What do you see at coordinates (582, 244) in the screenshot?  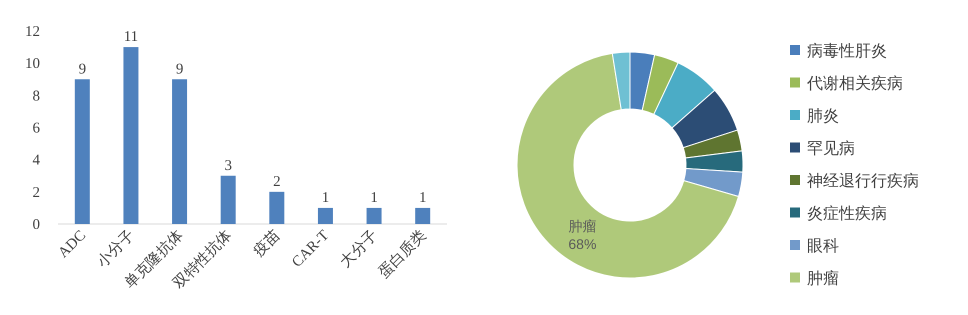 I see `data-label: 68%` at bounding box center [582, 244].